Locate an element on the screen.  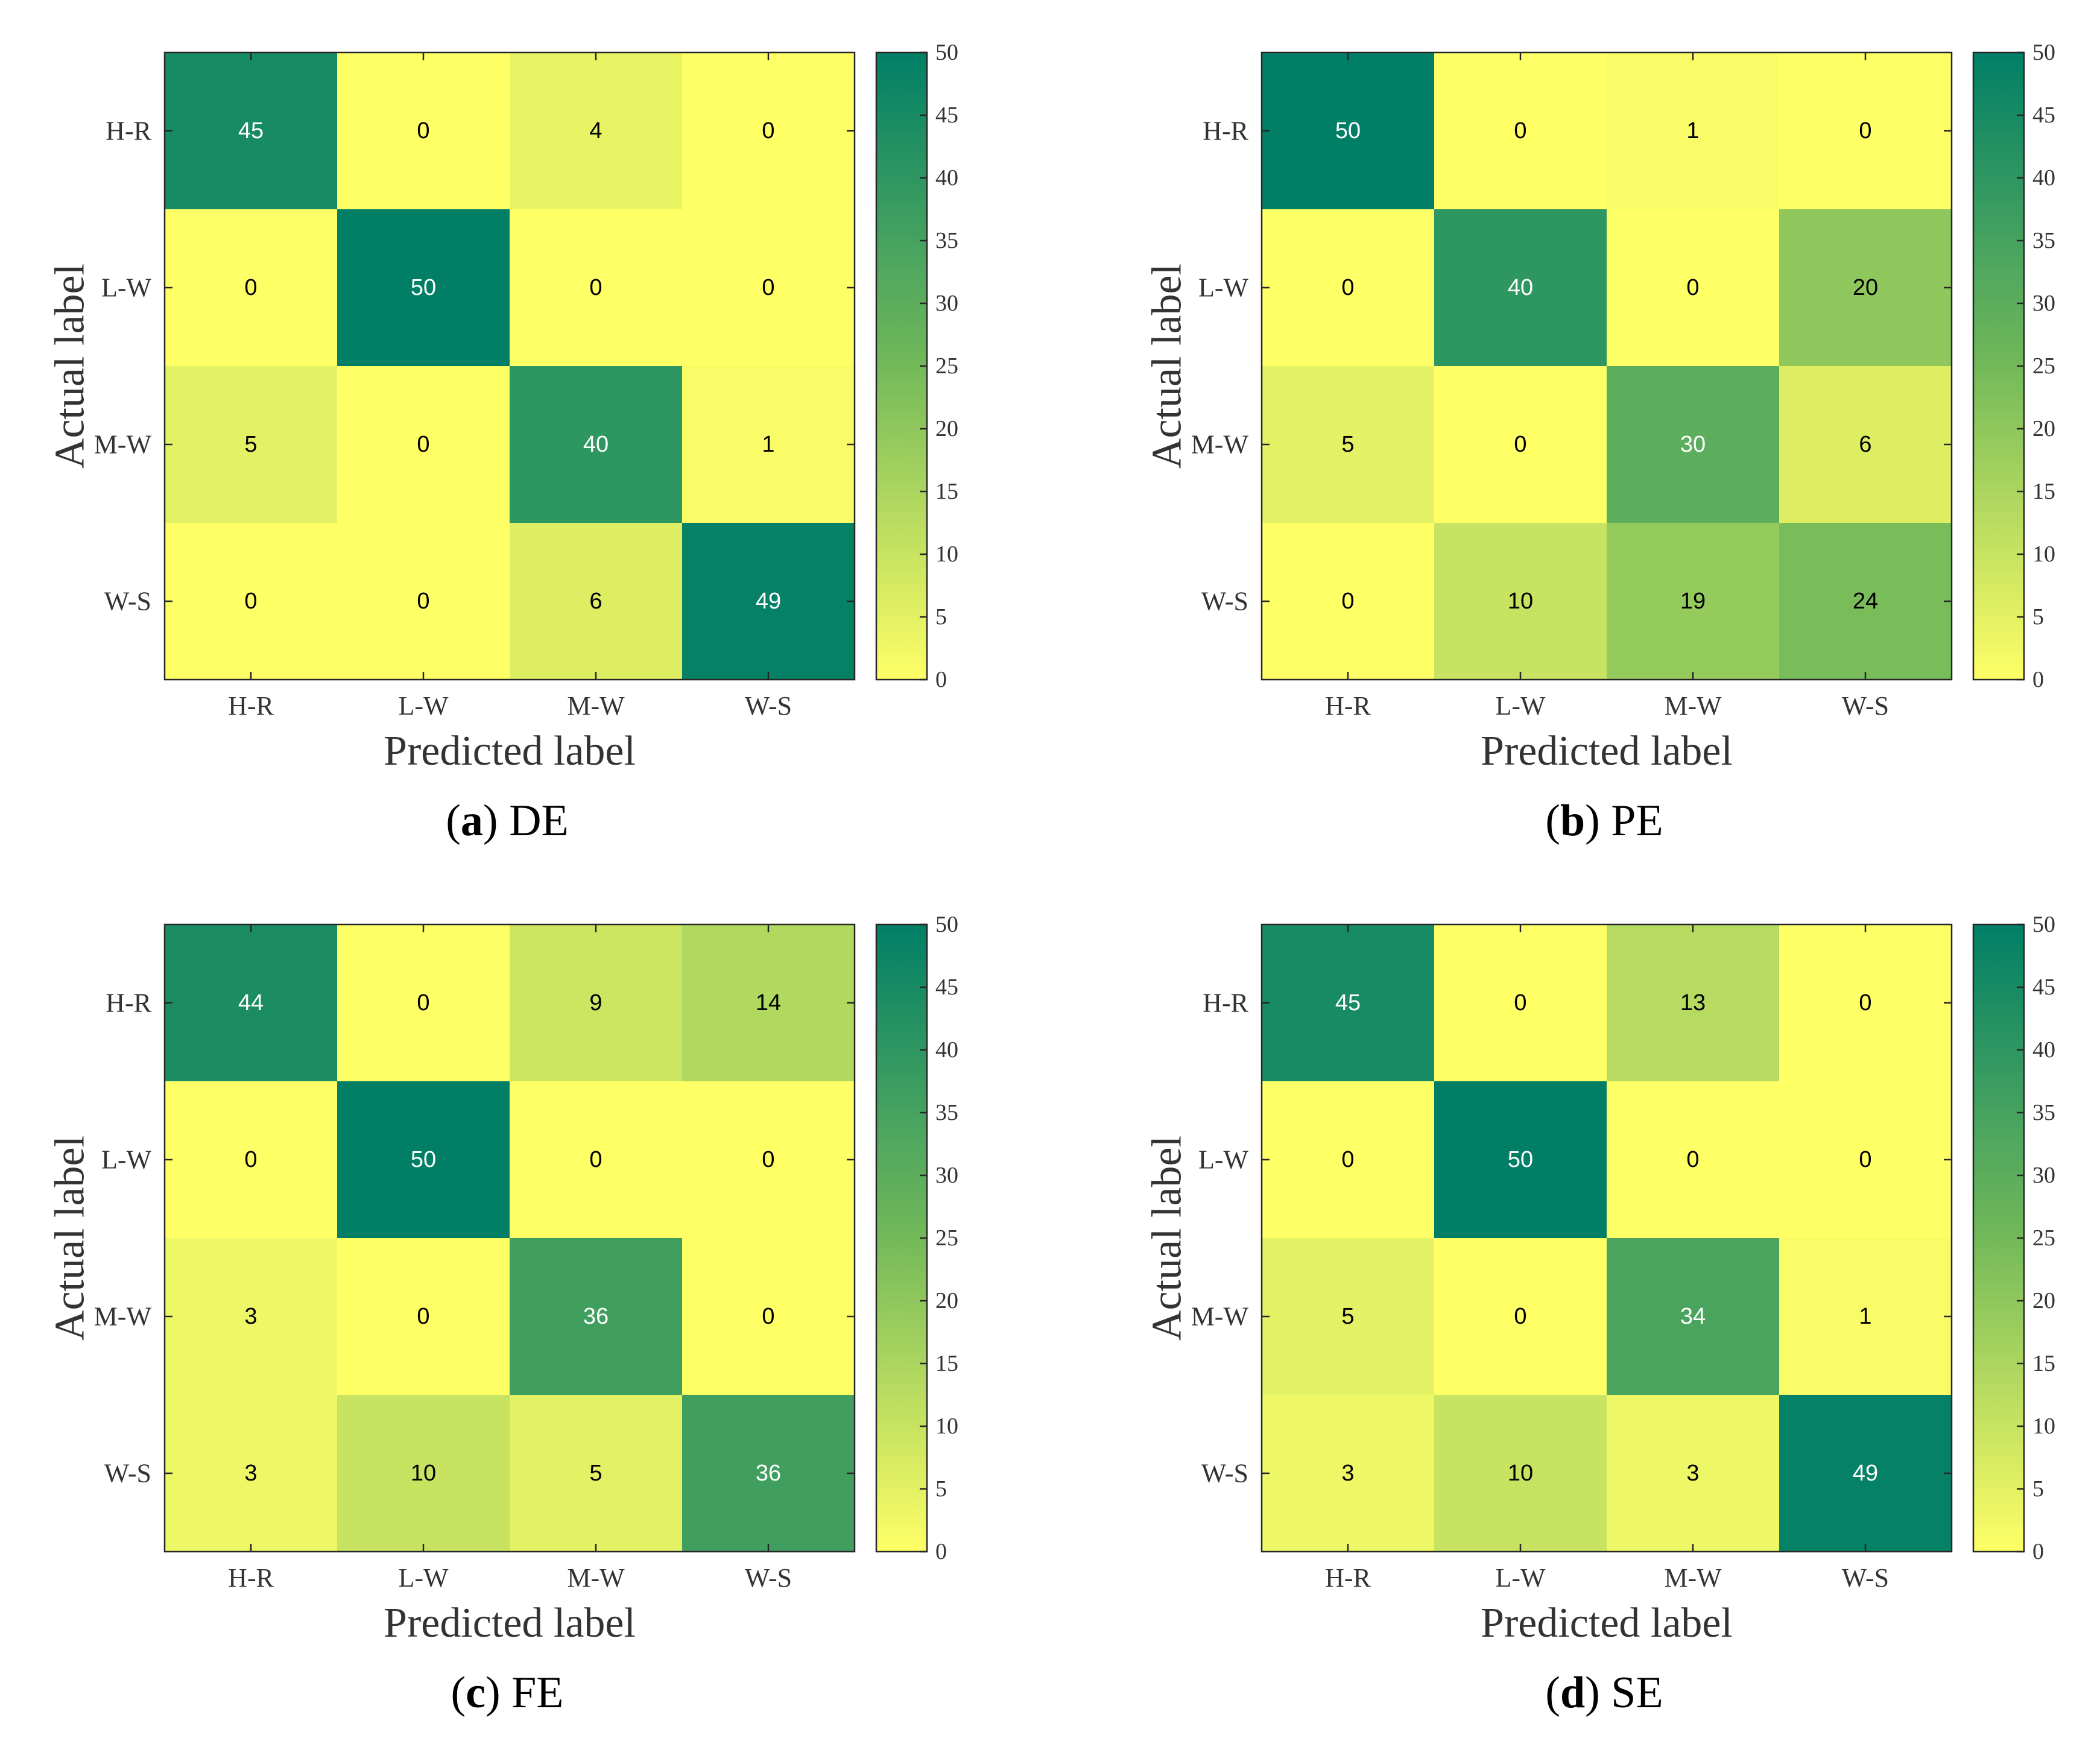
panel-caption: (b) PE is located at coordinates (1604, 820).